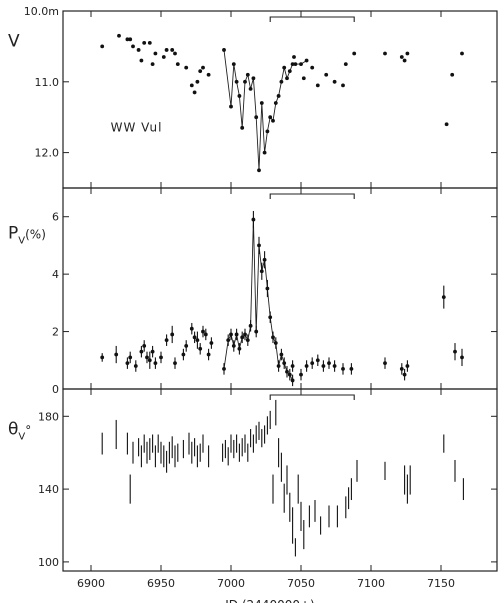 The image size is (504, 603). I want to click on y-axis-label: θV°, so click(19, 431).